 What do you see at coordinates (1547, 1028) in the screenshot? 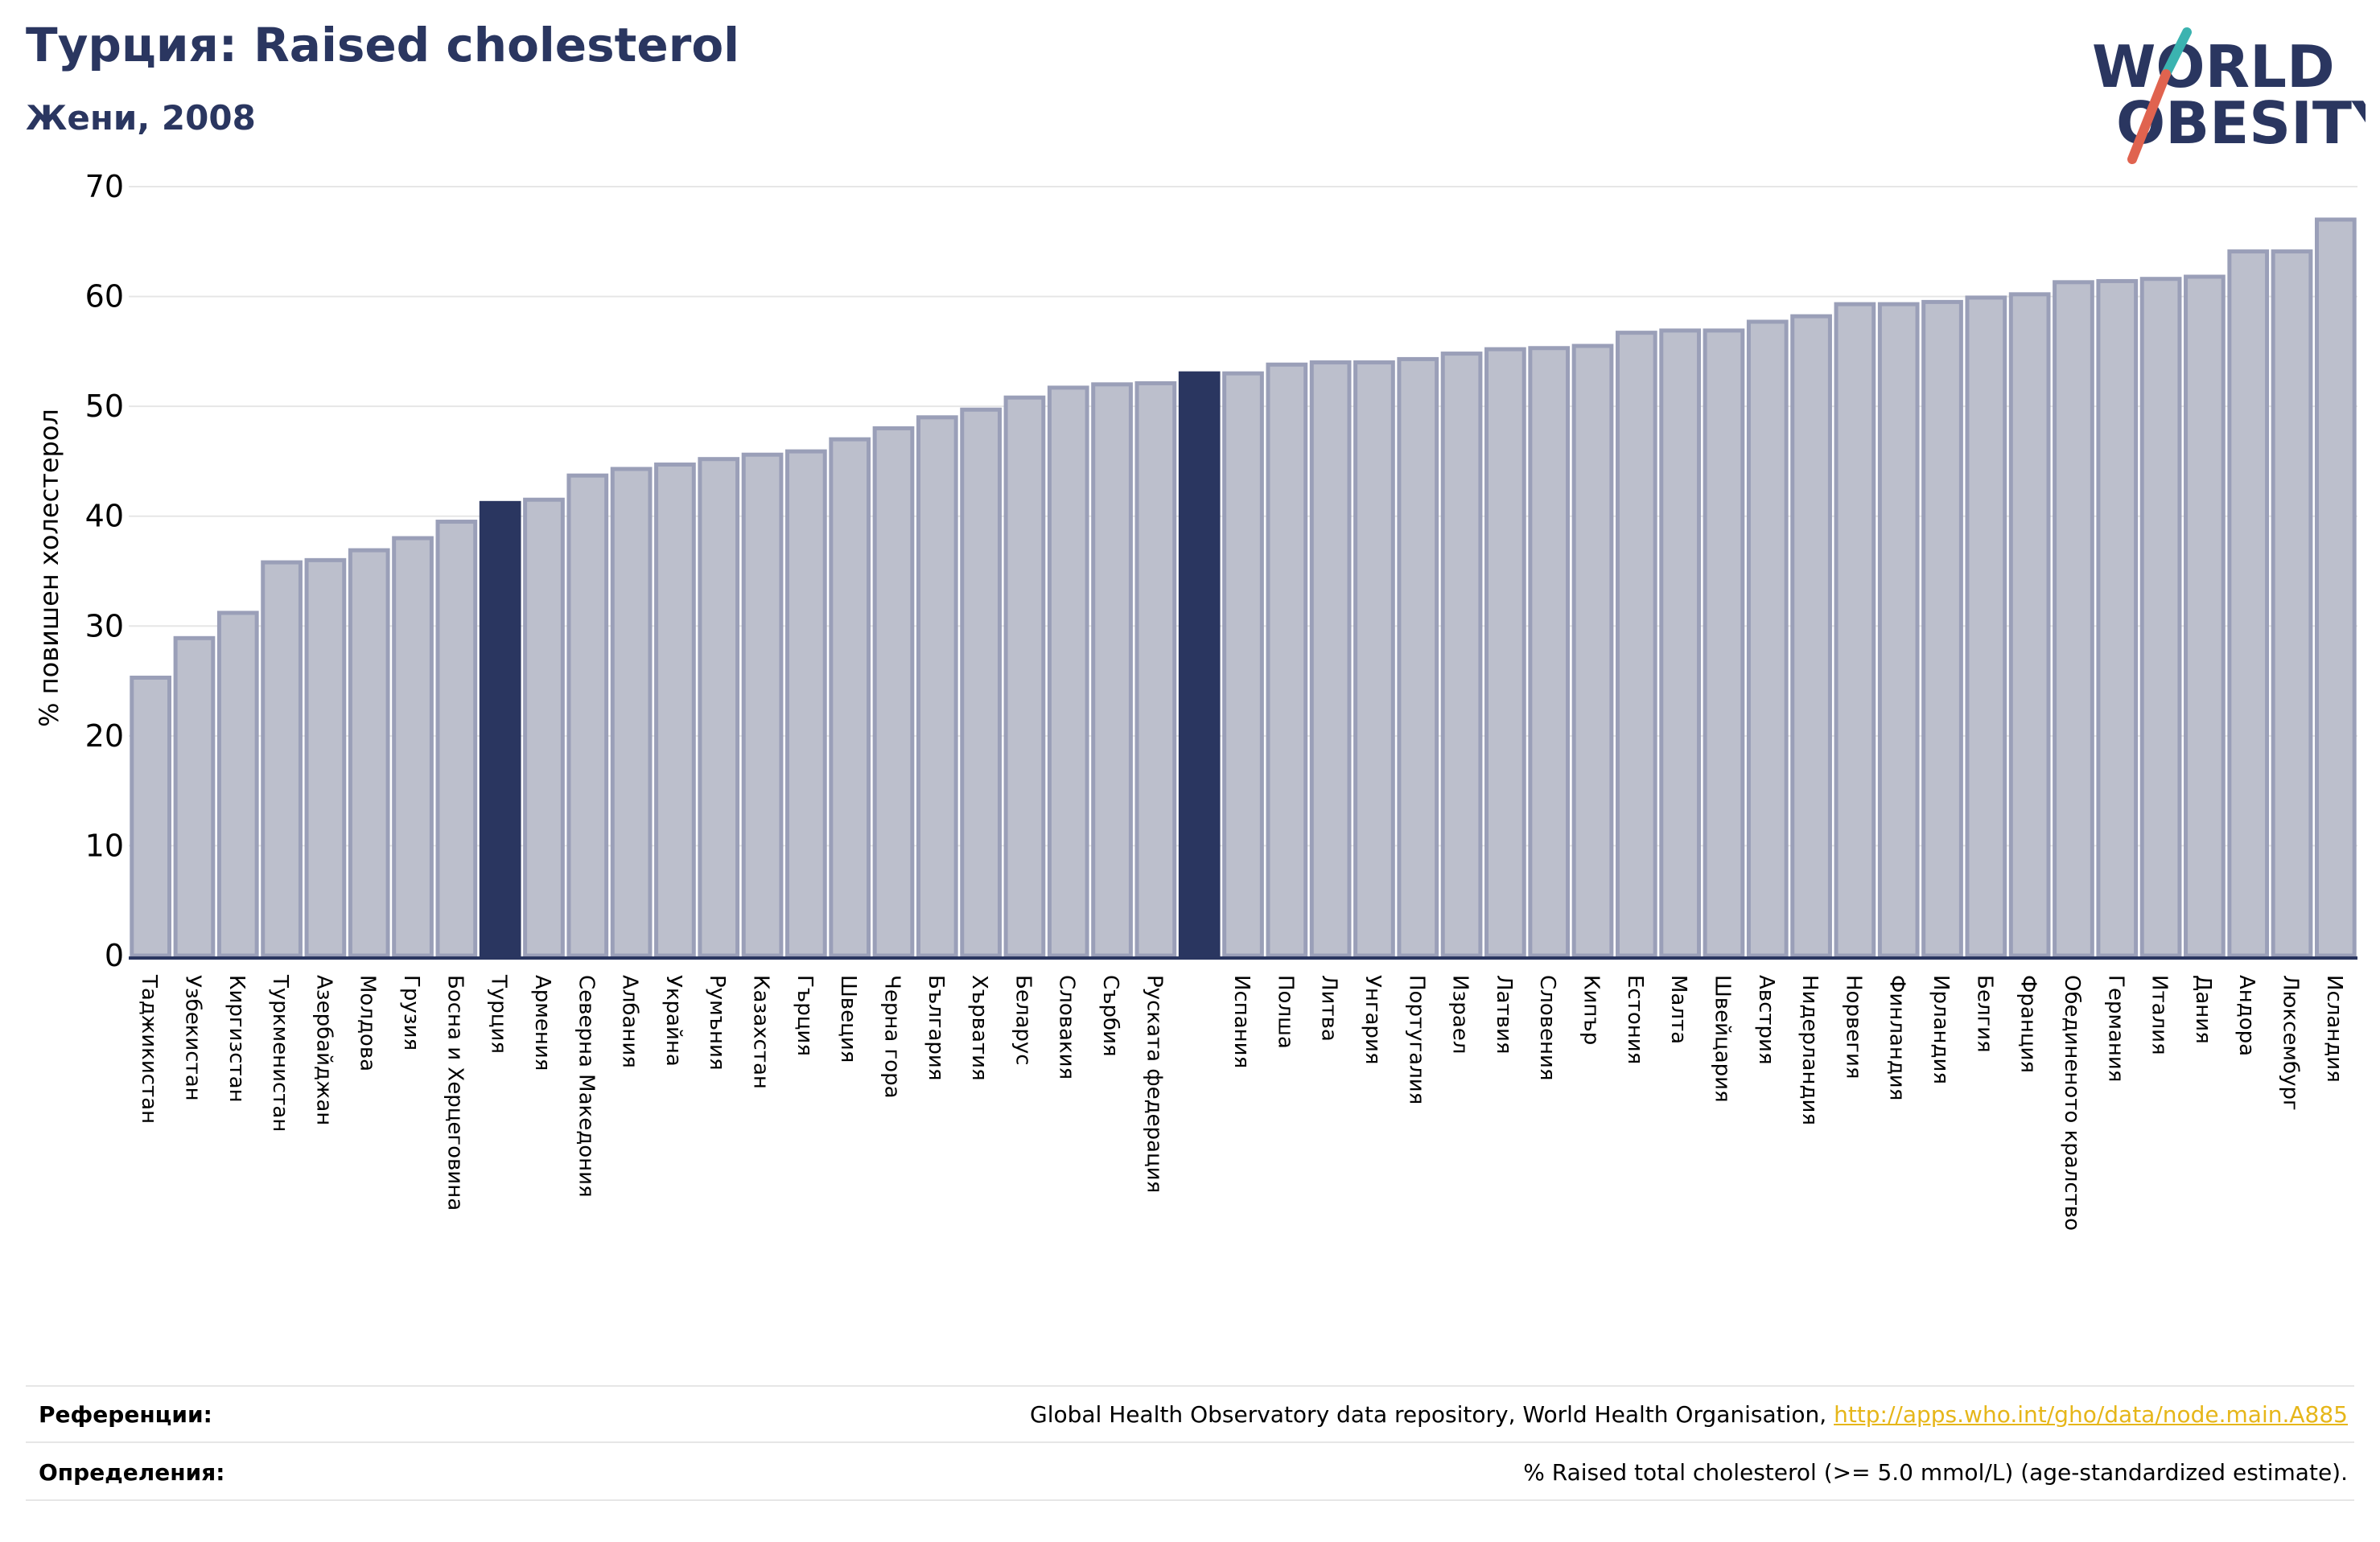
I see `x-tick-label: Словения` at bounding box center [1547, 1028].